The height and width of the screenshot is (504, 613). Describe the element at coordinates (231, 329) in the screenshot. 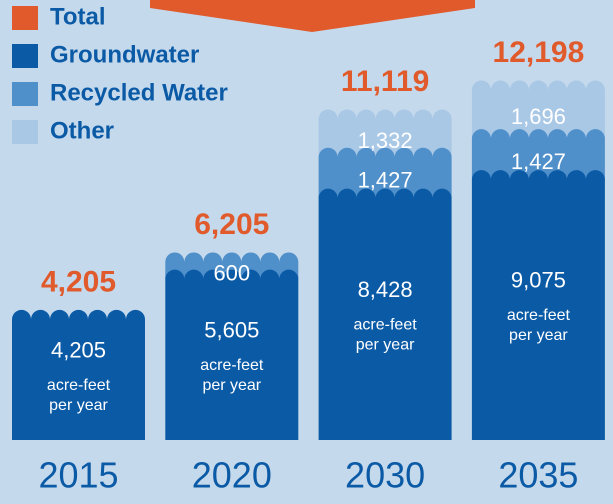

I see `segment-label: 5,605` at that location.